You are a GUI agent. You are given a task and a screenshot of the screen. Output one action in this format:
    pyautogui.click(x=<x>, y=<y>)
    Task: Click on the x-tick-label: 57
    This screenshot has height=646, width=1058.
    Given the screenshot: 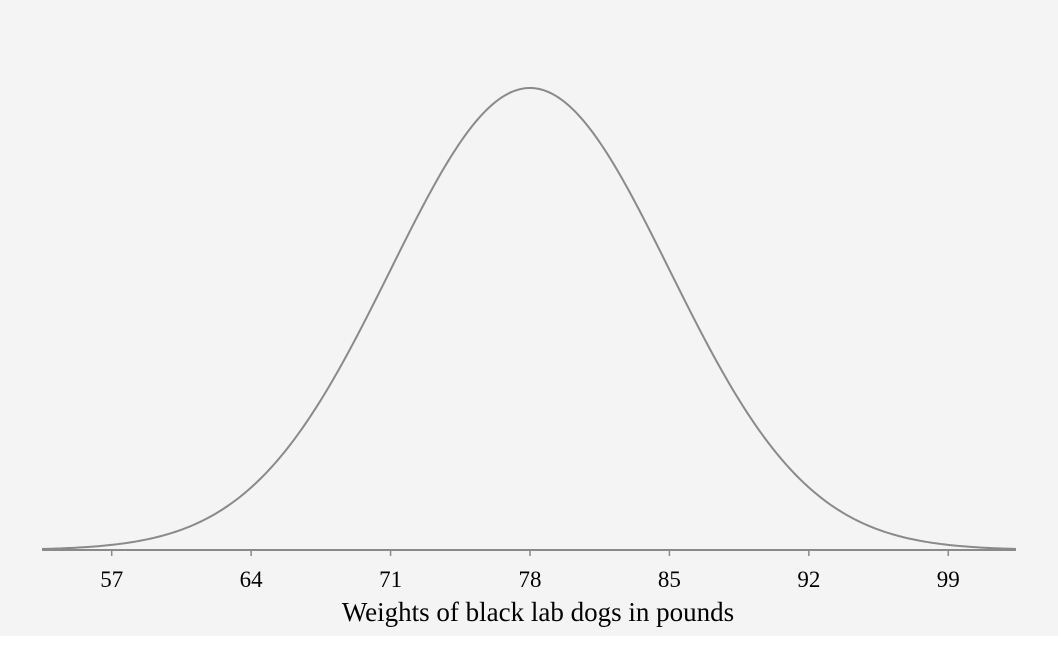 What is the action you would take?
    pyautogui.click(x=111, y=579)
    